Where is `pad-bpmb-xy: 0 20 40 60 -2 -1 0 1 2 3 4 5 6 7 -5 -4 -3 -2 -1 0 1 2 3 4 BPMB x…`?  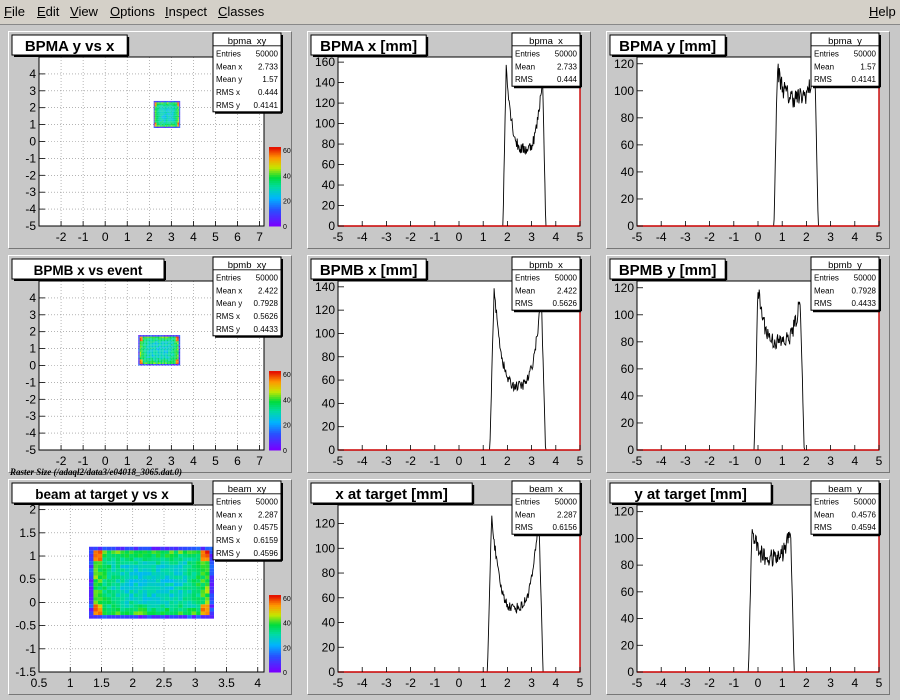 pad-bpmb-xy: 0 20 40 60 -2 -1 0 1 2 3 4 5 6 7 -5 -4 -3 -2 -1 0 1 2 3 4 BPMB x… is located at coordinates (150, 364).